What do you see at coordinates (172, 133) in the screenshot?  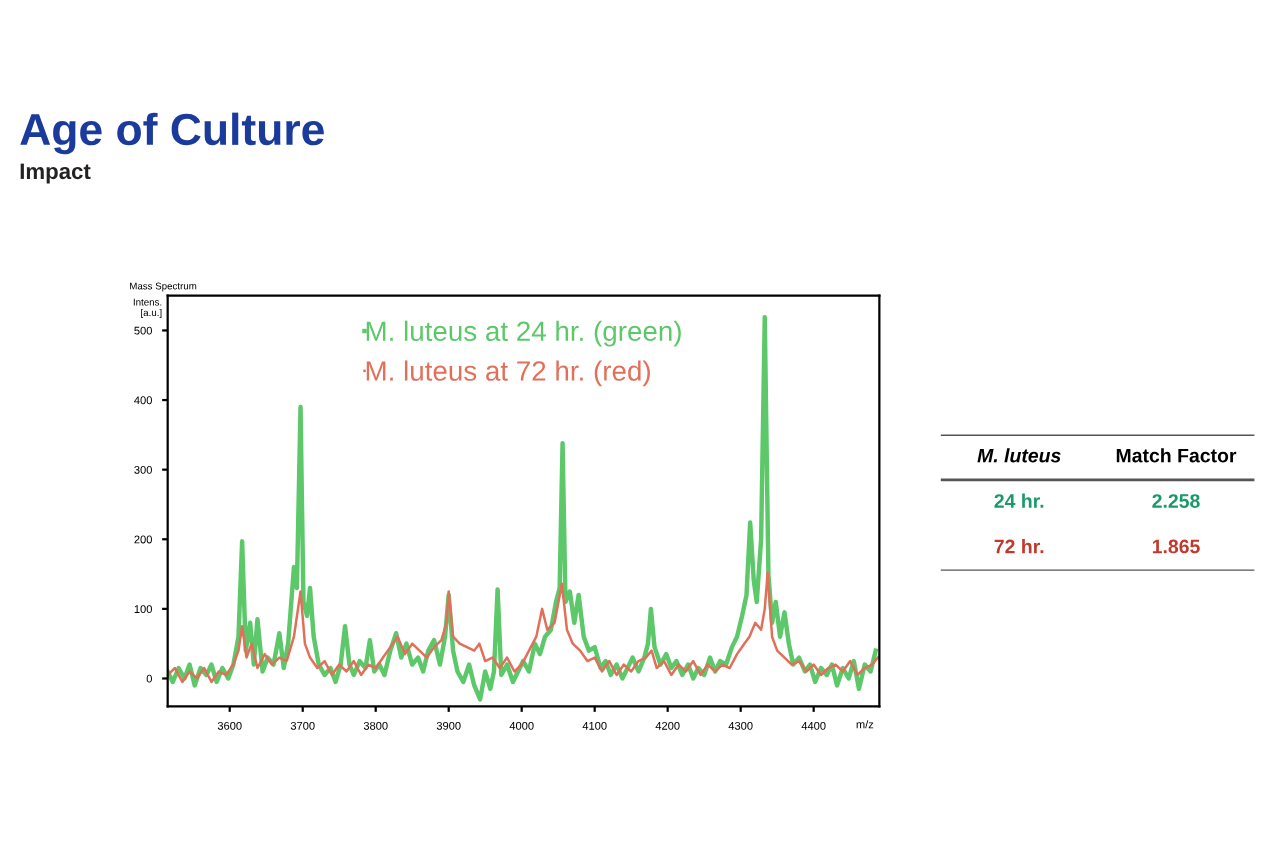 I see `chart-title: Age of Culture` at bounding box center [172, 133].